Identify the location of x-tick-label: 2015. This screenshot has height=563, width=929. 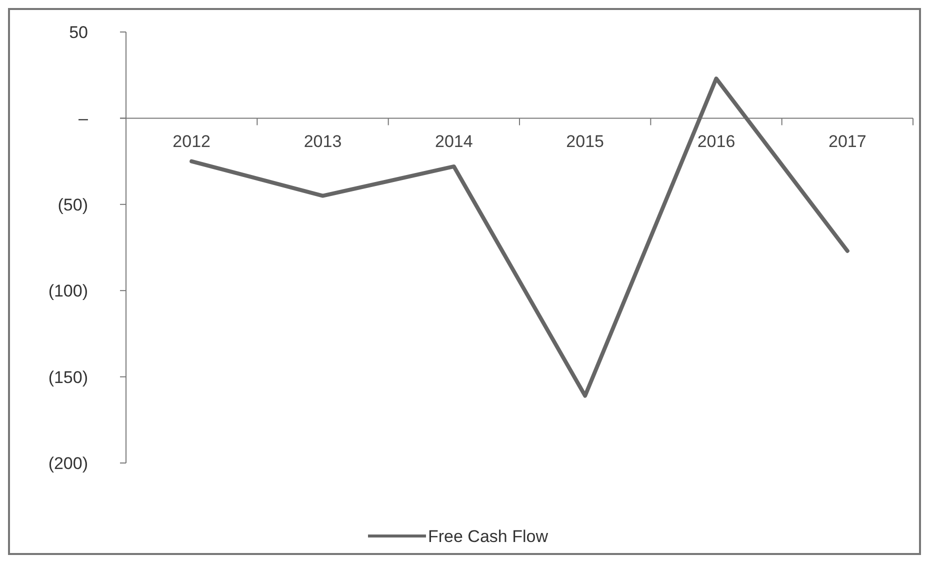
(585, 142).